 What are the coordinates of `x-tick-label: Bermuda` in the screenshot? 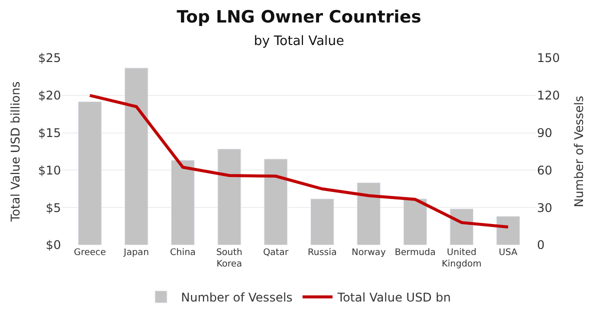 It's located at (415, 253).